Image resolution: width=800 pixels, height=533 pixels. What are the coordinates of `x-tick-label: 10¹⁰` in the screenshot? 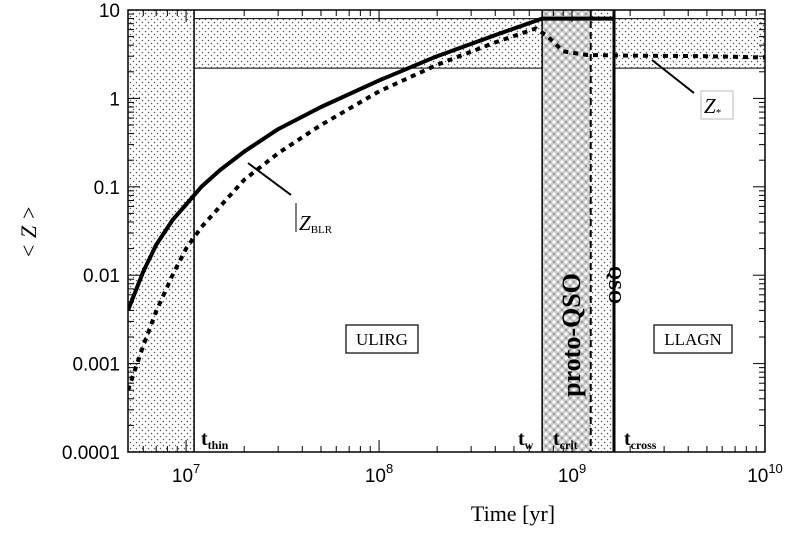 It's located at (765, 474).